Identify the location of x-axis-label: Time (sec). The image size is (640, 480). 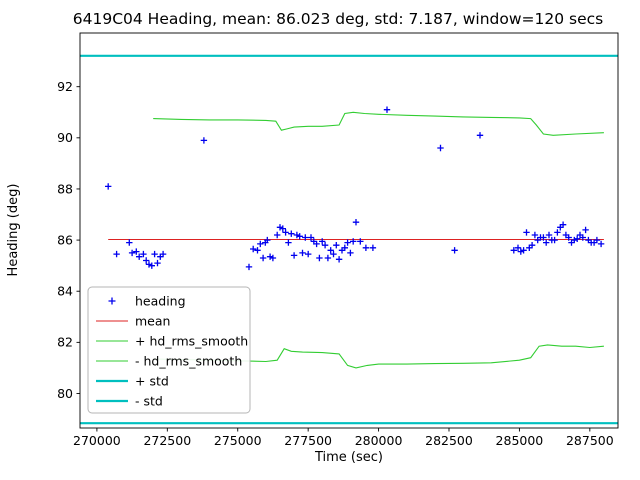
(348, 457).